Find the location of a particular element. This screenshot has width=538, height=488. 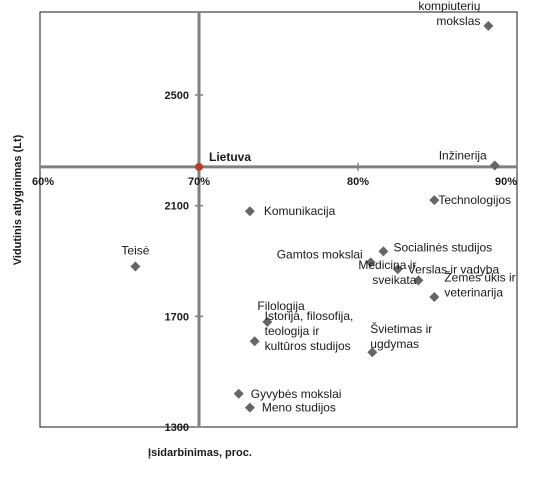

data-point-label-line: sveikata is located at coordinates (394, 280).